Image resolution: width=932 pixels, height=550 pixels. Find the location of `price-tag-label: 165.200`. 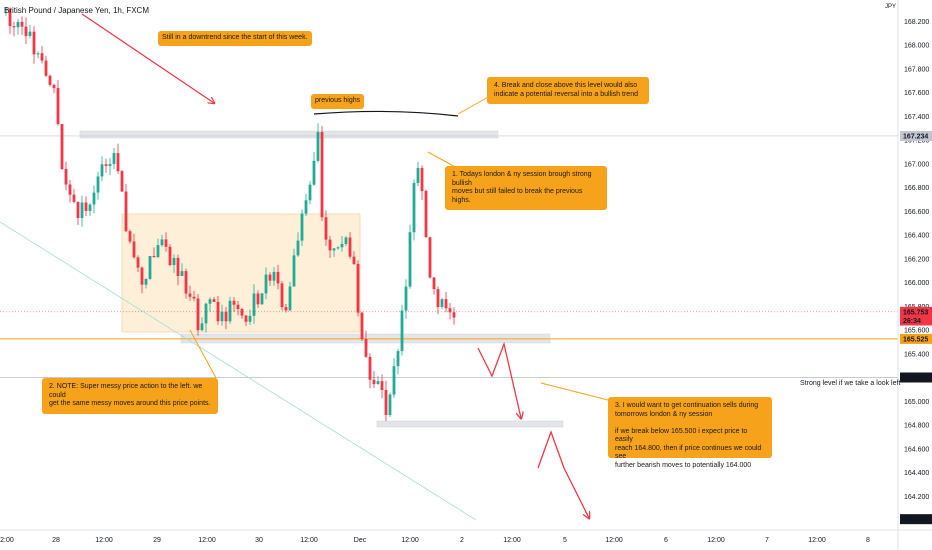

price-tag-label: 165.200 is located at coordinates (915, 378).